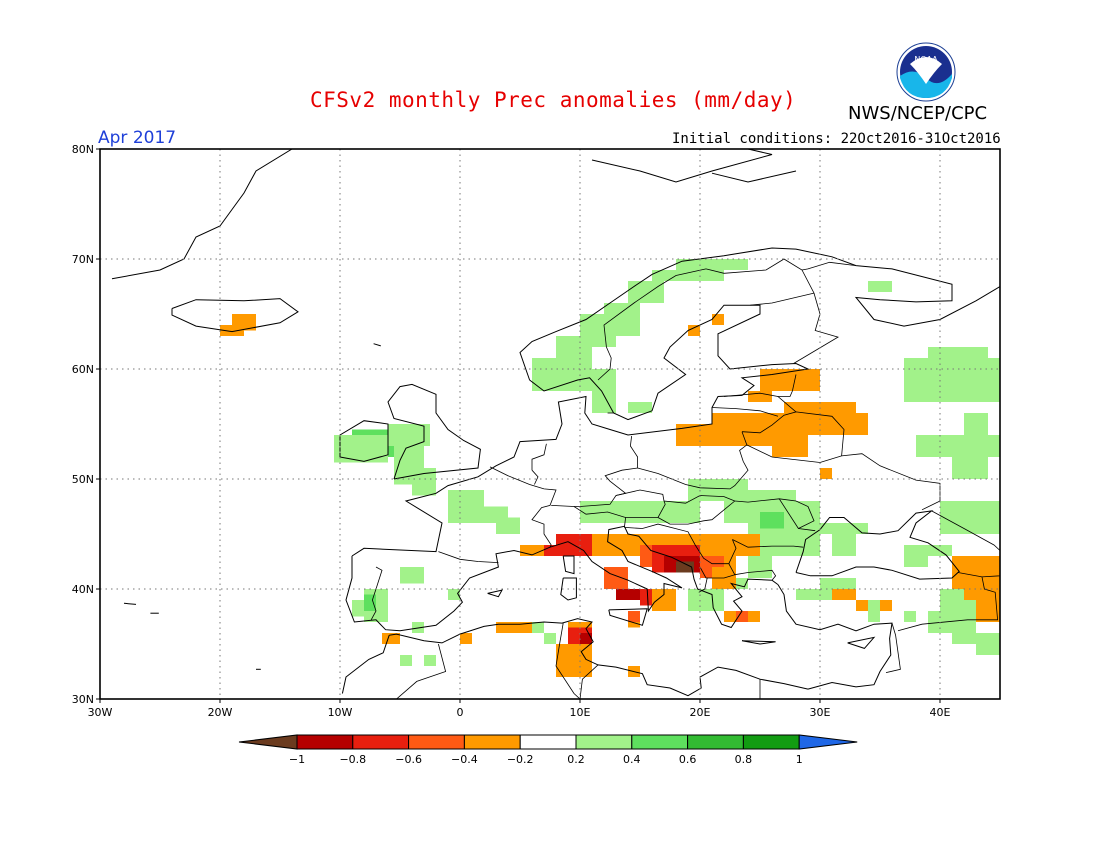  Describe the element at coordinates (580, 712) in the screenshot. I see `lon-tick-label: 10E` at that location.